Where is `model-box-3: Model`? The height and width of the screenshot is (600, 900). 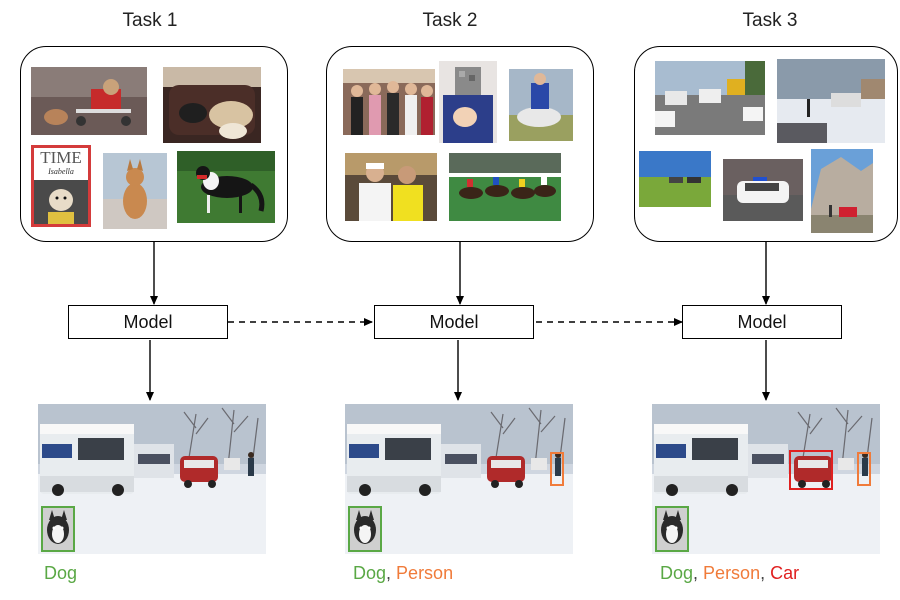
model-box-3: Model is located at coordinates (762, 322).